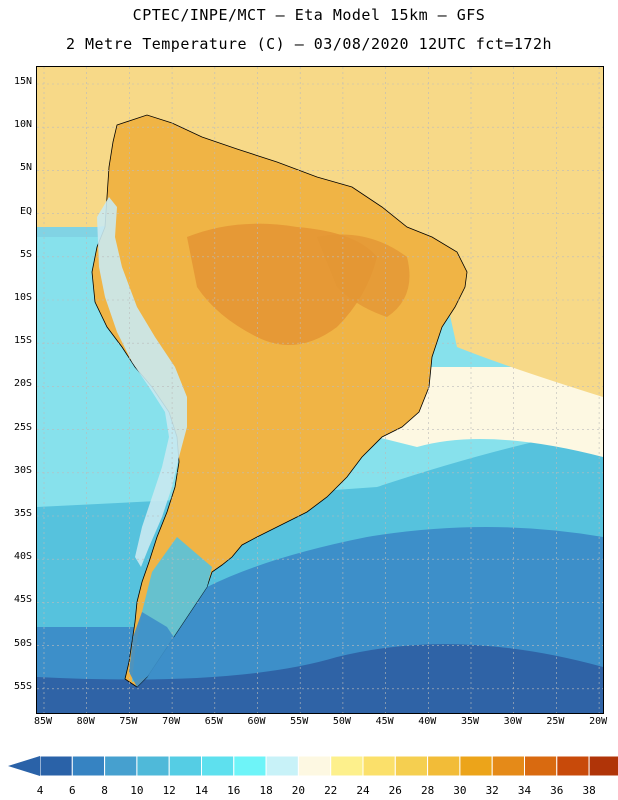  Describe the element at coordinates (427, 790) in the screenshot. I see `colorbar-label: 28` at that location.